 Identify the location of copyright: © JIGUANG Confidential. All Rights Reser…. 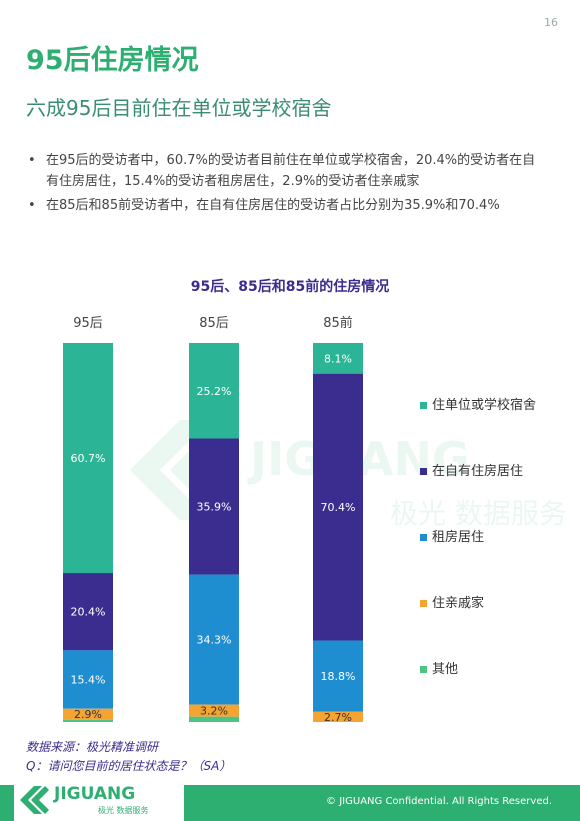
(439, 801).